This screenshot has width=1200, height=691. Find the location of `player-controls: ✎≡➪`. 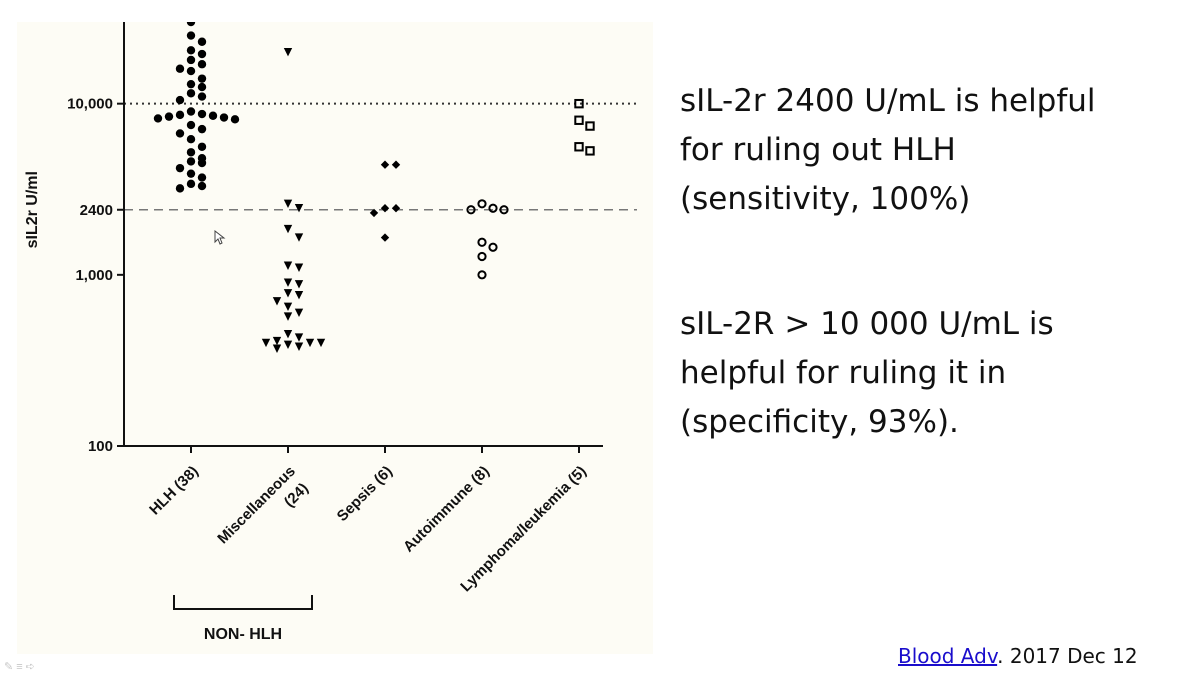

player-controls: ✎≡➪ is located at coordinates (21, 666).